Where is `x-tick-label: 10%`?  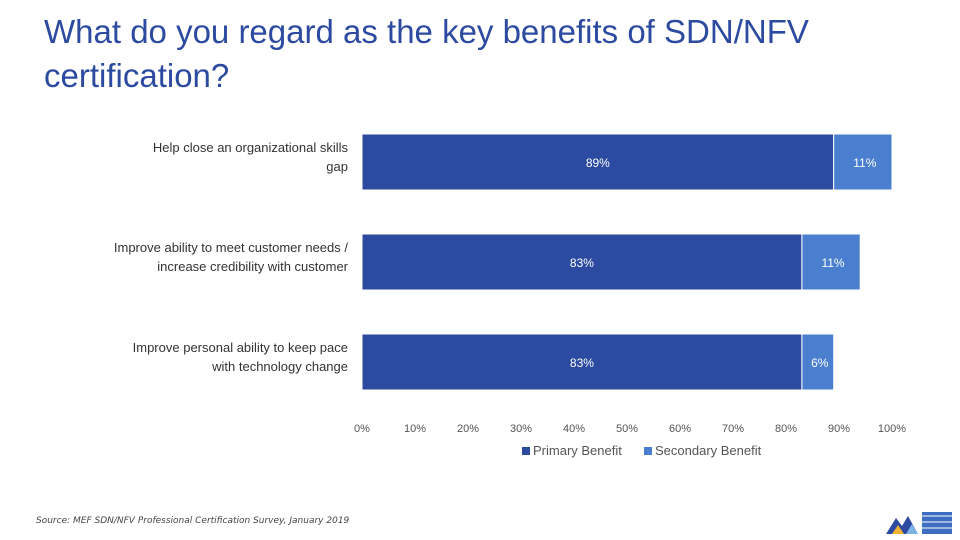
x-tick-label: 10% is located at coordinates (415, 429).